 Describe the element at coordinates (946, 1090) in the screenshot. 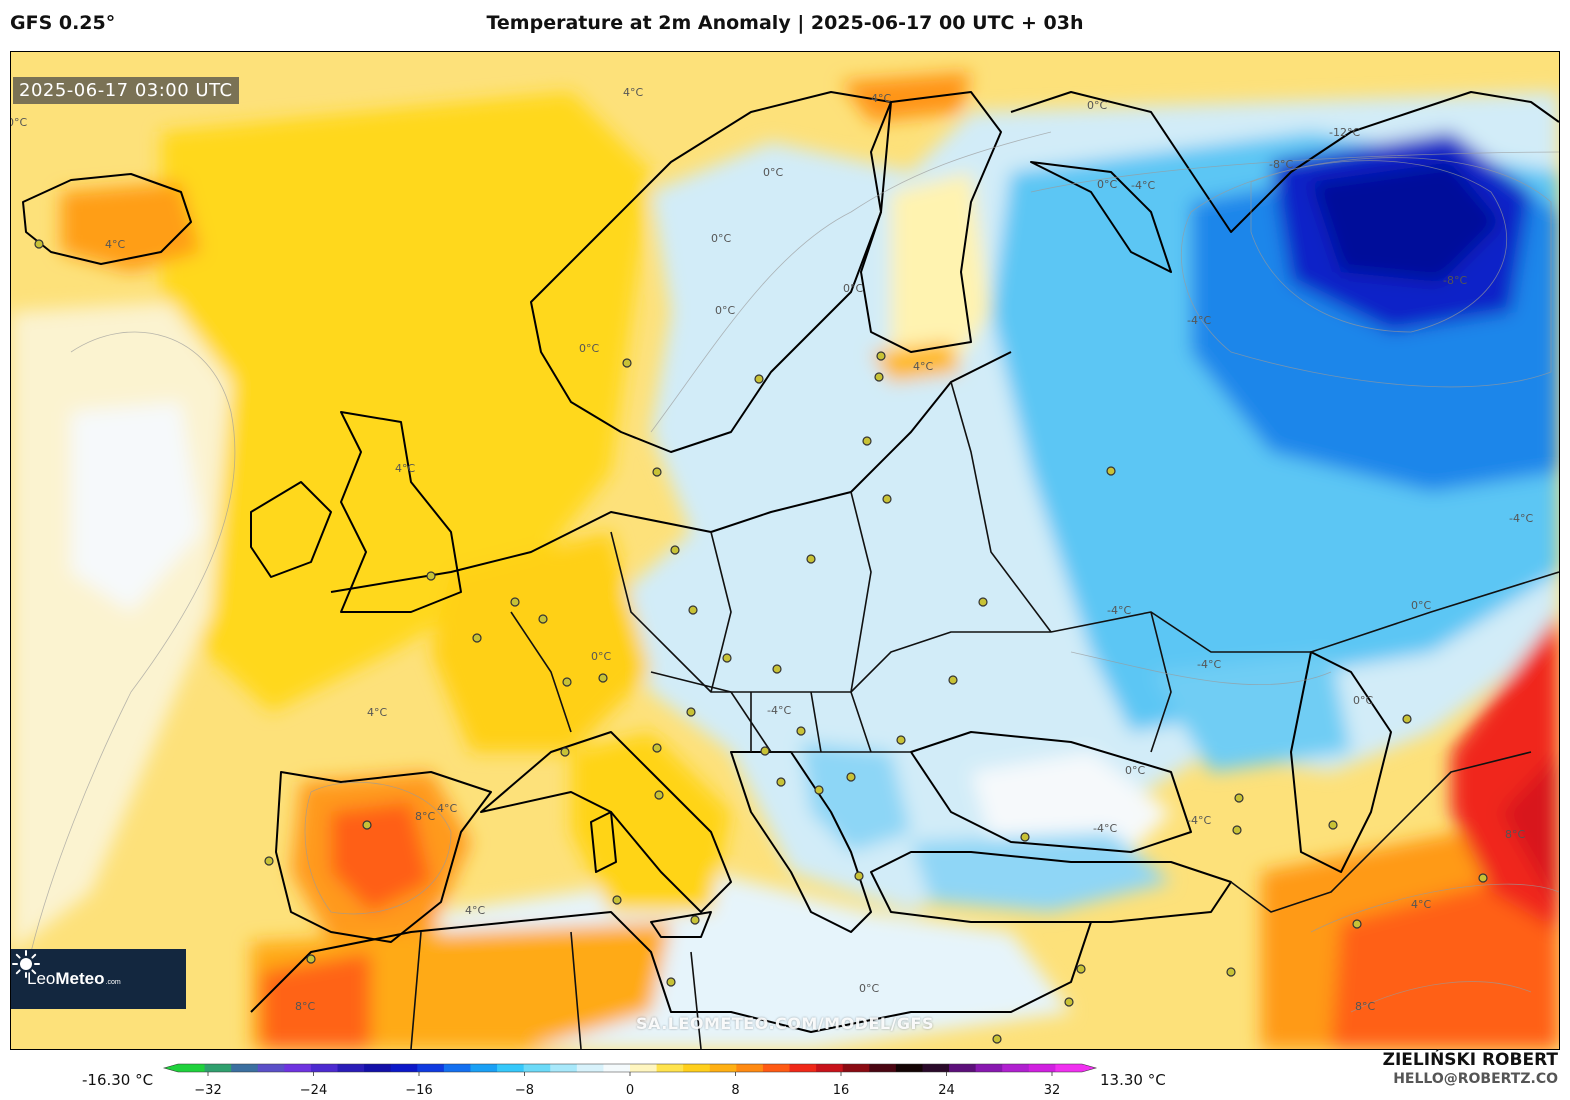

I see `colorbar-tick-label: 24` at that location.